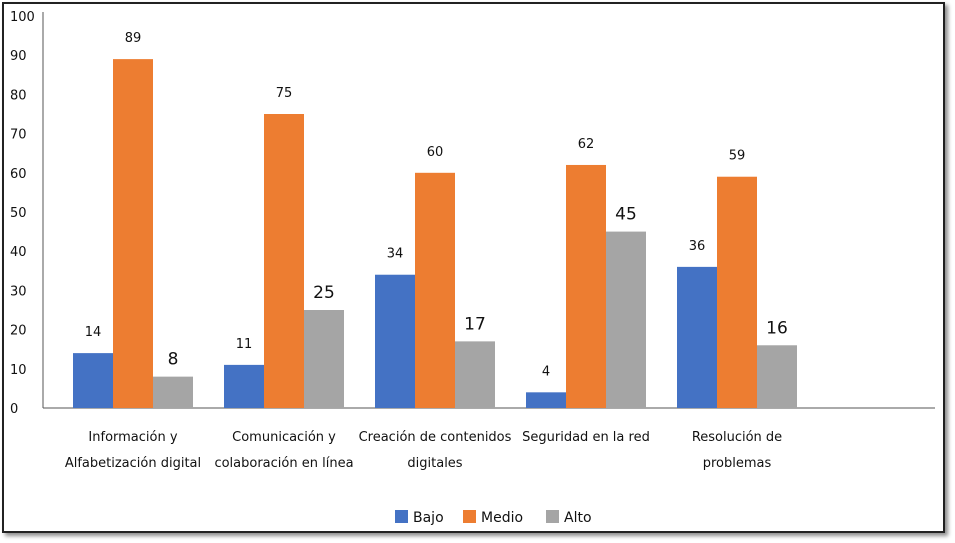 This screenshot has height=543, width=955. I want to click on category-label: Comunicación y, so click(284, 437).